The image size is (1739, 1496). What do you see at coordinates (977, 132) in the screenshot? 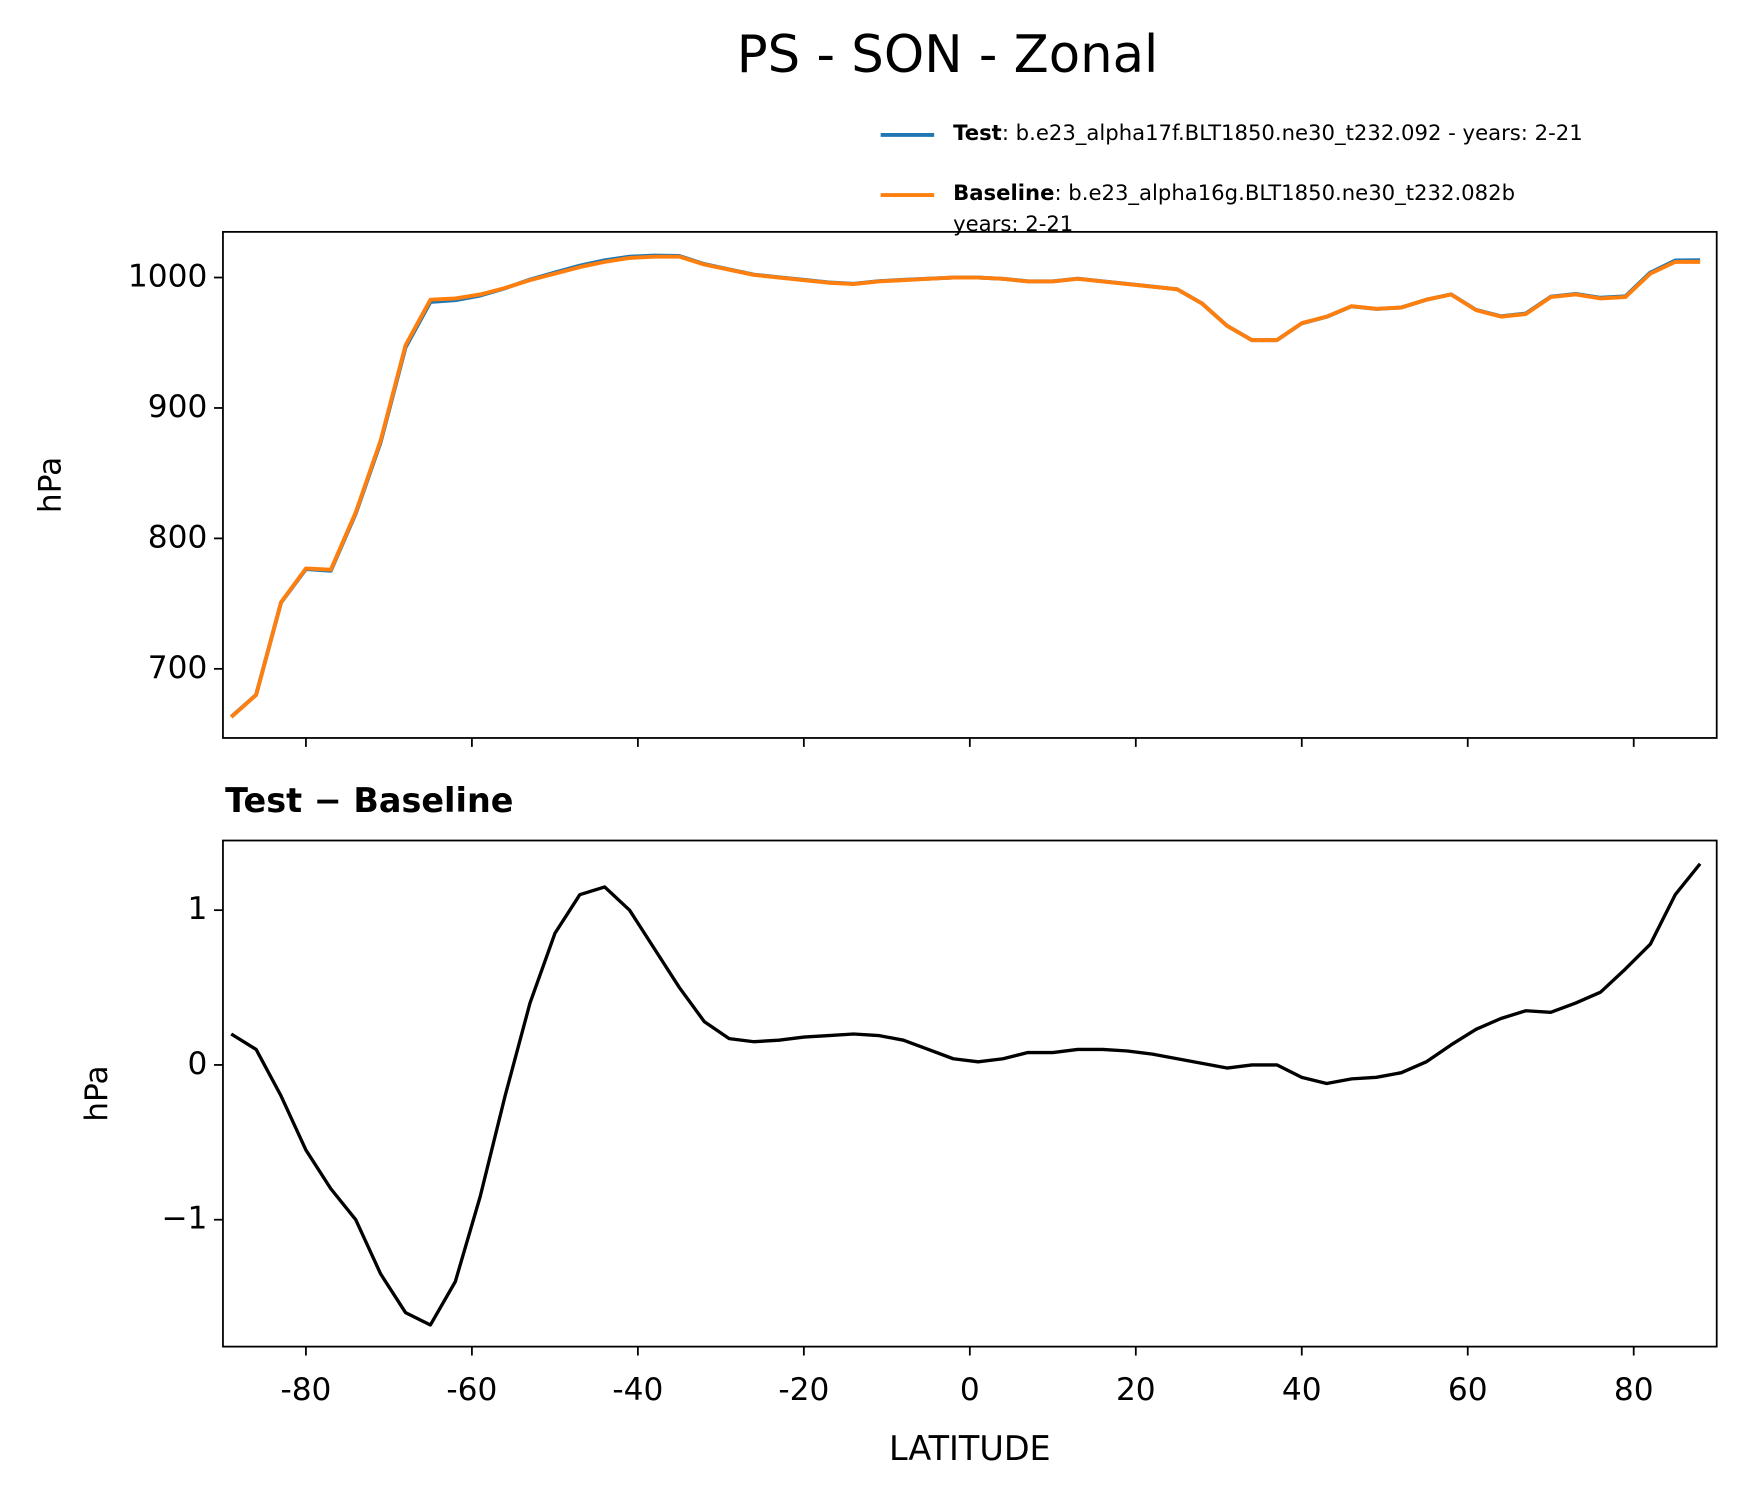
I see `legend-name: Test` at bounding box center [977, 132].